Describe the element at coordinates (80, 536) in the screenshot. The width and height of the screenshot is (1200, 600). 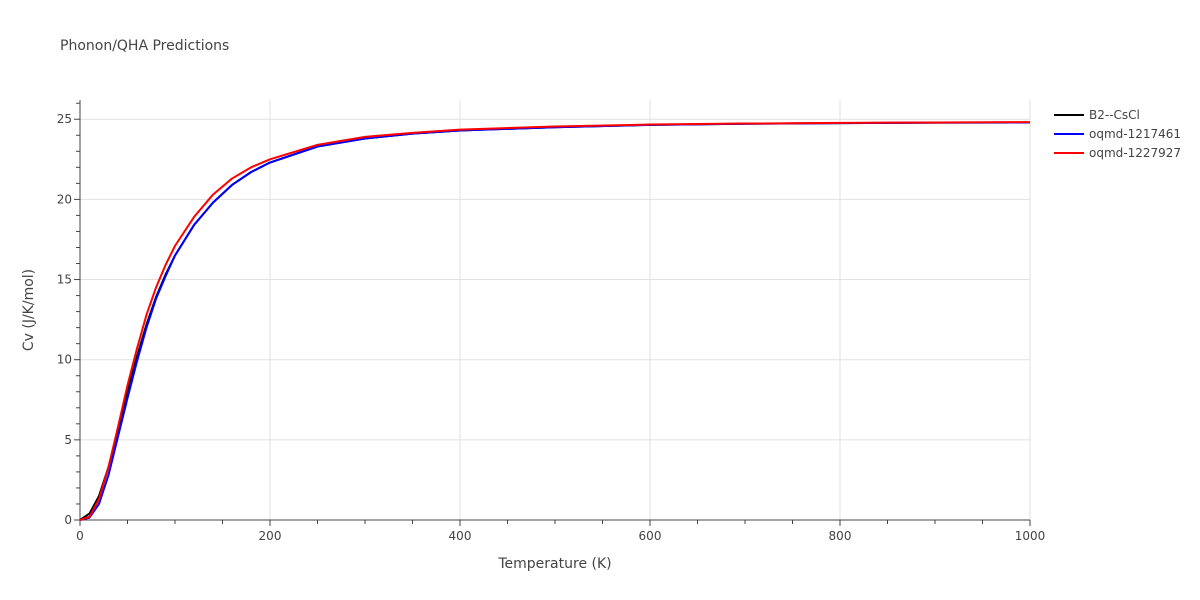
I see `x-tick-label: 0` at that location.